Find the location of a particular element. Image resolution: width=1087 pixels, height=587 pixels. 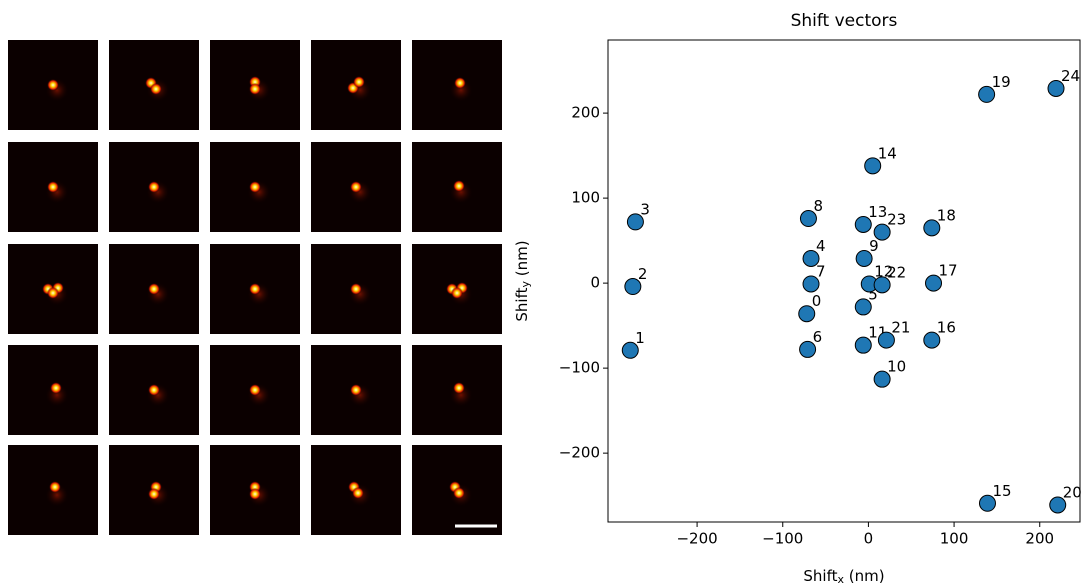

x-tick-label: 200 is located at coordinates (1039, 539).